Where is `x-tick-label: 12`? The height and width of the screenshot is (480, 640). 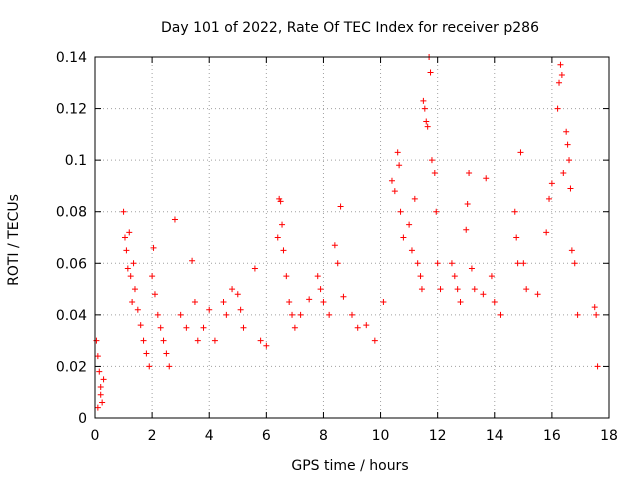
x-tick-label: 12 is located at coordinates (438, 436).